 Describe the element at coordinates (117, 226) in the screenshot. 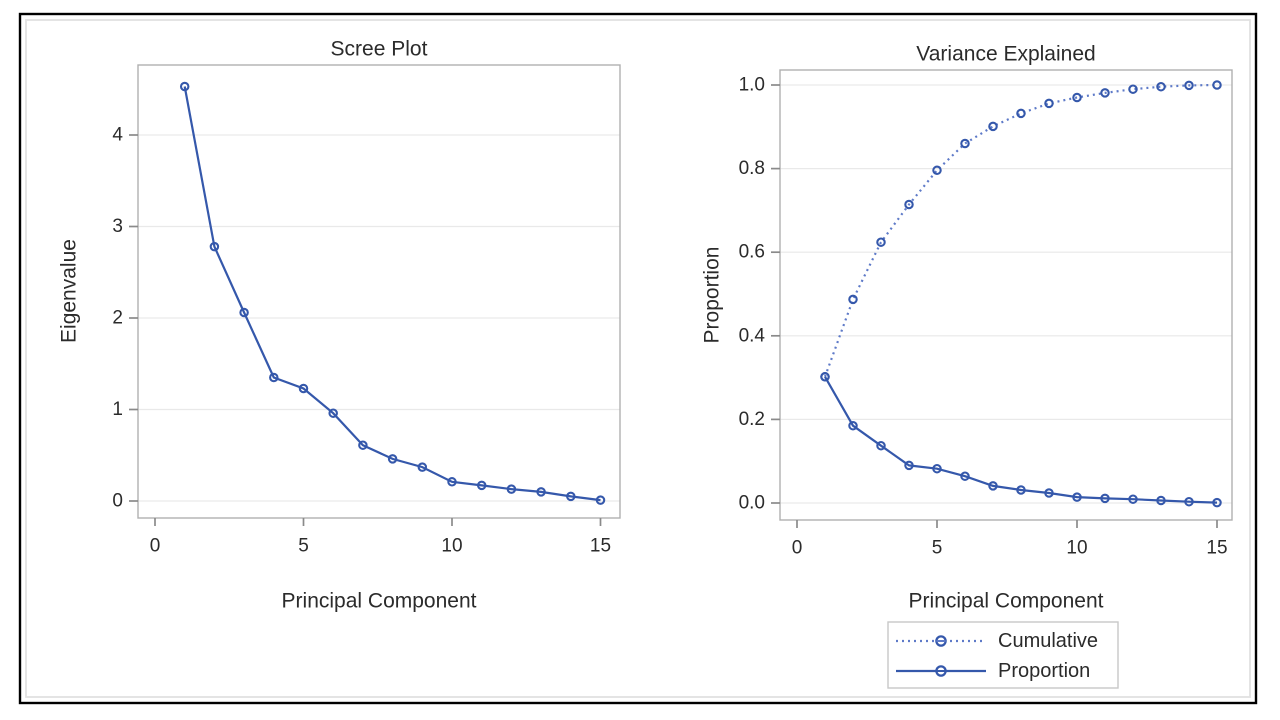

I see `y-tick-label: 3` at that location.